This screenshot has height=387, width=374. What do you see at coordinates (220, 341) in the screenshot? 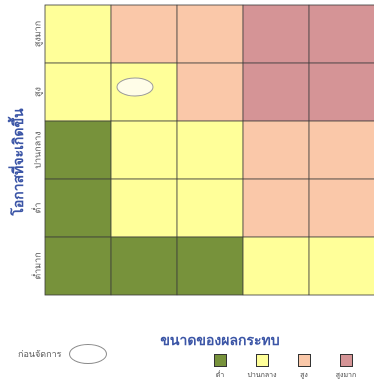
I see `x-axis-title: ขนาดของผลกระทบ` at bounding box center [220, 341].